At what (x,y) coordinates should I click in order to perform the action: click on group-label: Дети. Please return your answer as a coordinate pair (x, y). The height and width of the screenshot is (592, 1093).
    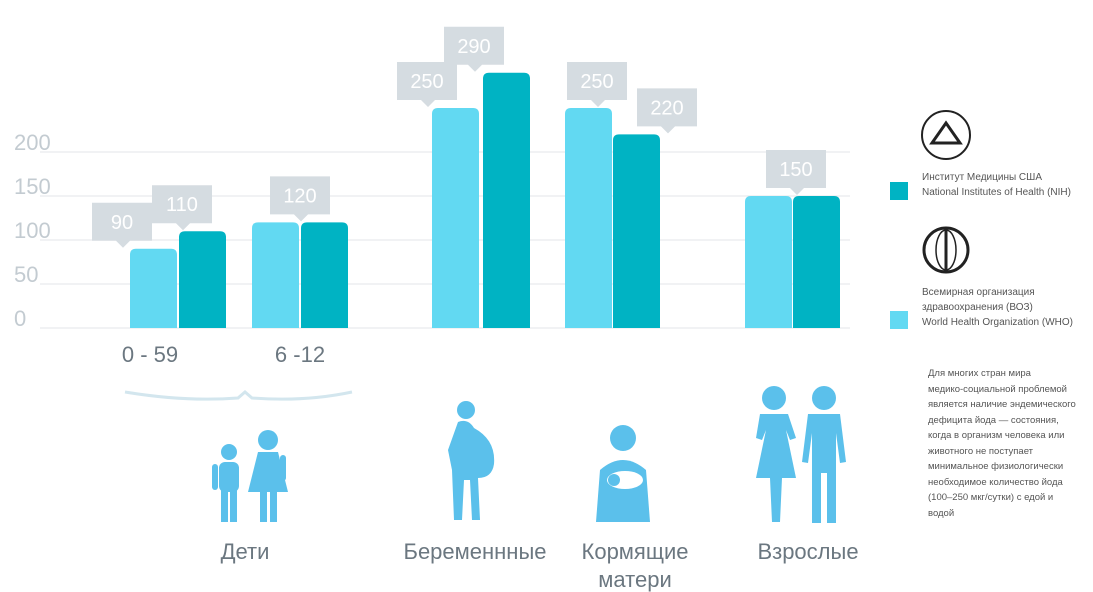
    Looking at the image, I should click on (245, 551).